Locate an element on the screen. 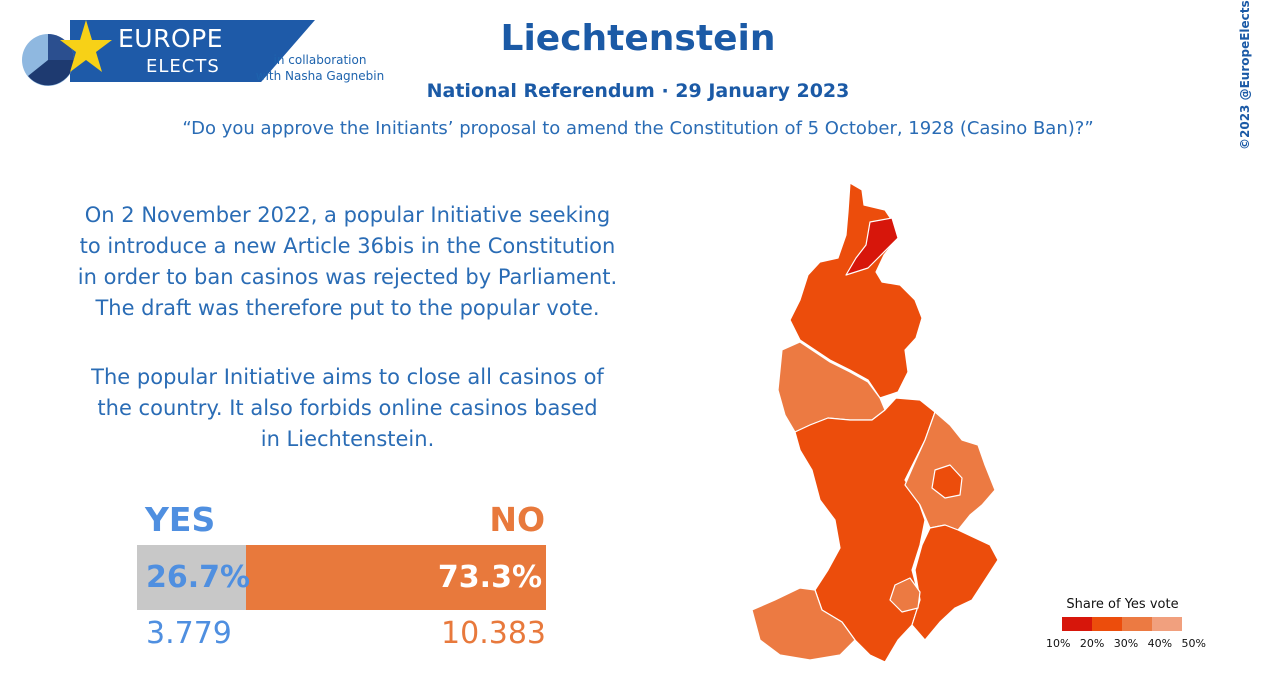  yes-percentage: 26.7% is located at coordinates (198, 577).